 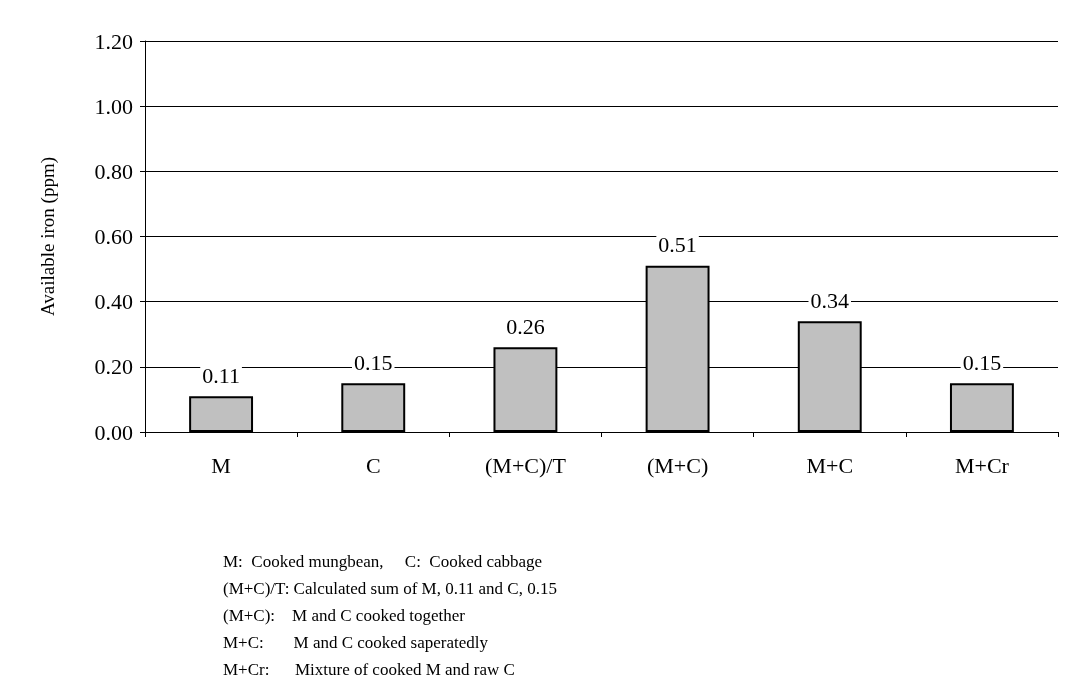 I want to click on text: M: Cooked mungbean, C: Cooked cabbage, so click(x=383, y=561).